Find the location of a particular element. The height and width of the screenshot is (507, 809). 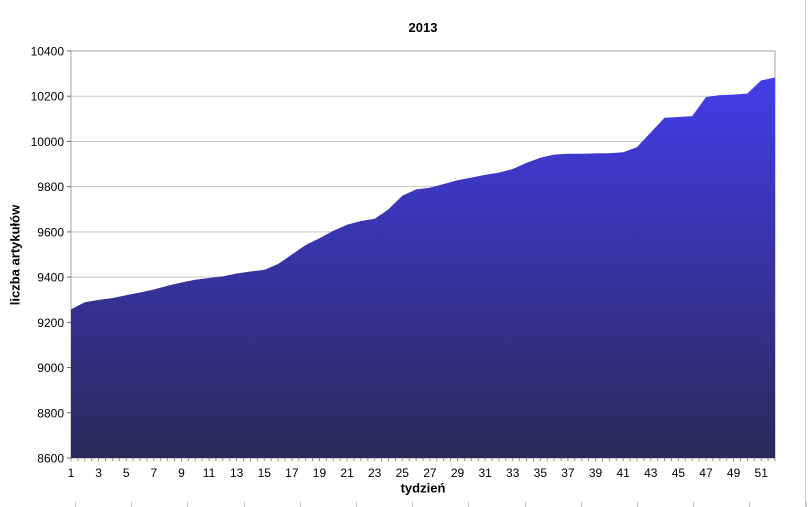

x-tick-label: 19 is located at coordinates (320, 473).